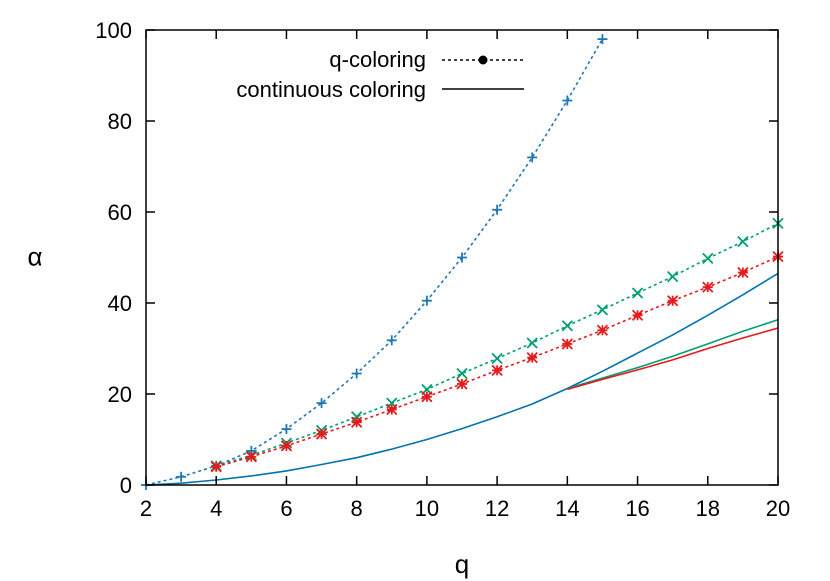  What do you see at coordinates (708, 508) in the screenshot?
I see `x-tick-label: 18` at bounding box center [708, 508].